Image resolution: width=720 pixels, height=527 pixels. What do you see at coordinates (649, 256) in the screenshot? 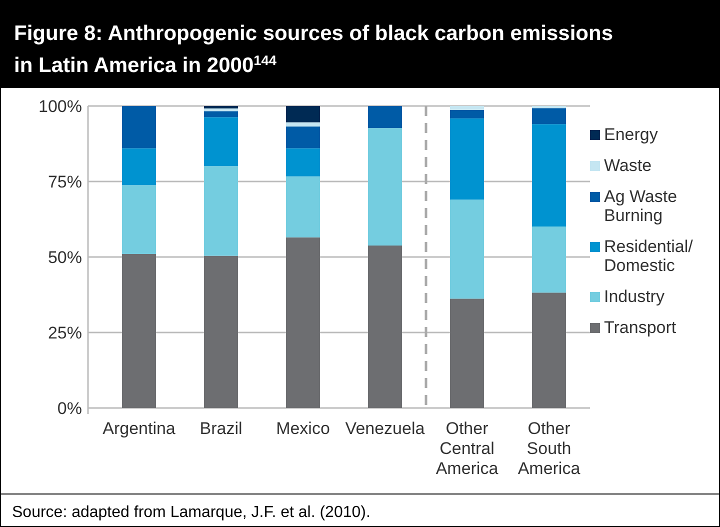
I see `legend-label: Residential/ Domestic` at bounding box center [649, 256].